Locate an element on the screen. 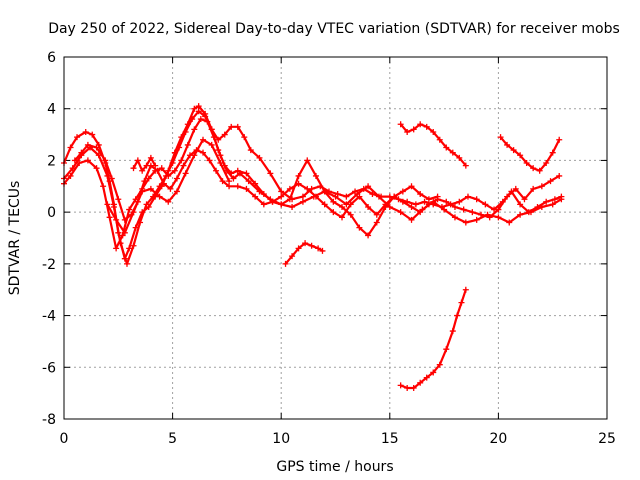 This screenshot has height=480, width=640. x-axis-label: GPS time / hours is located at coordinates (334, 467).